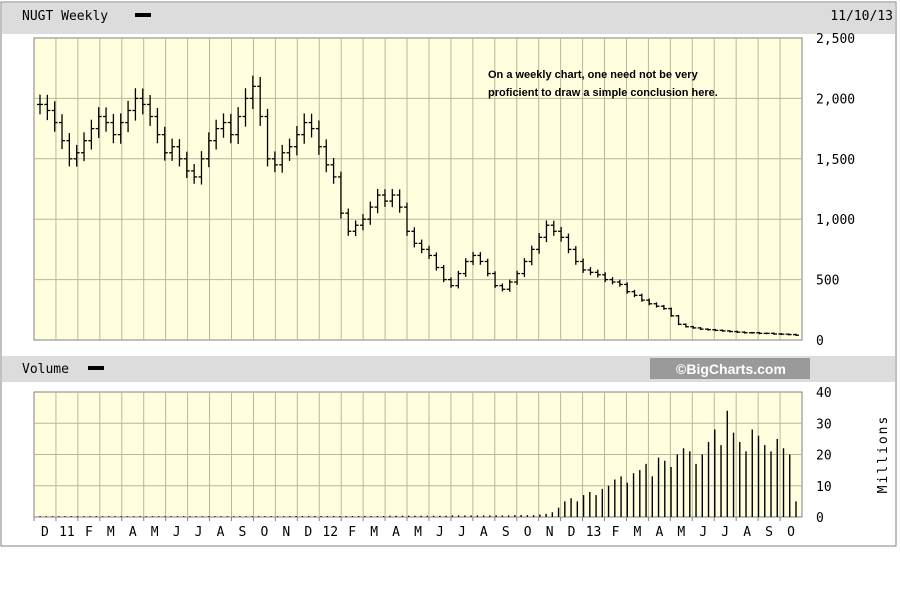 The image size is (900, 598). Describe the element at coordinates (820, 341) in the screenshot. I see `price-y-tick-label: 0` at that location.